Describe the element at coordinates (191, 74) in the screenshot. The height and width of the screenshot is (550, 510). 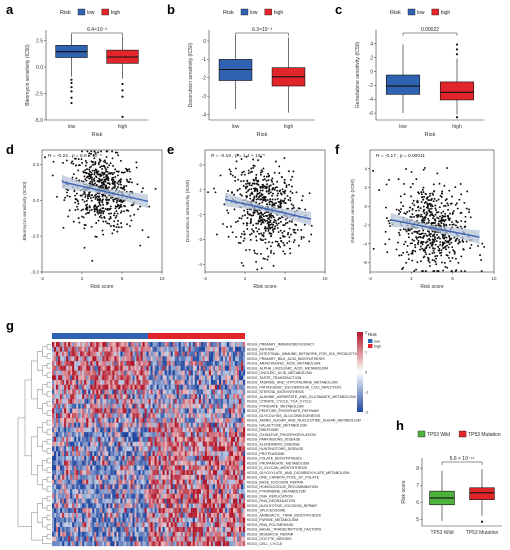
I see `y-axis-title: Doxorubicin sensitivity (IC50)` at that location.